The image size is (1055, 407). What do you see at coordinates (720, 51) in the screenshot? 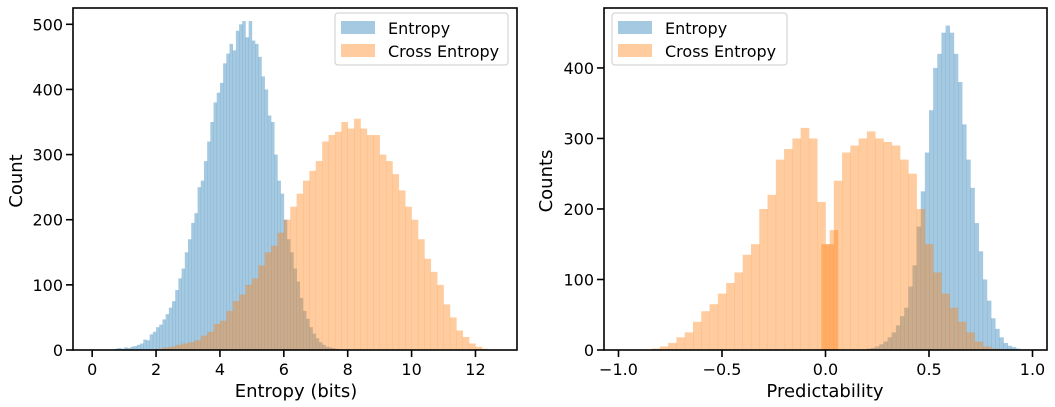
I see `legend-label-cross-entropy: Cross Entropy` at bounding box center [720, 51].